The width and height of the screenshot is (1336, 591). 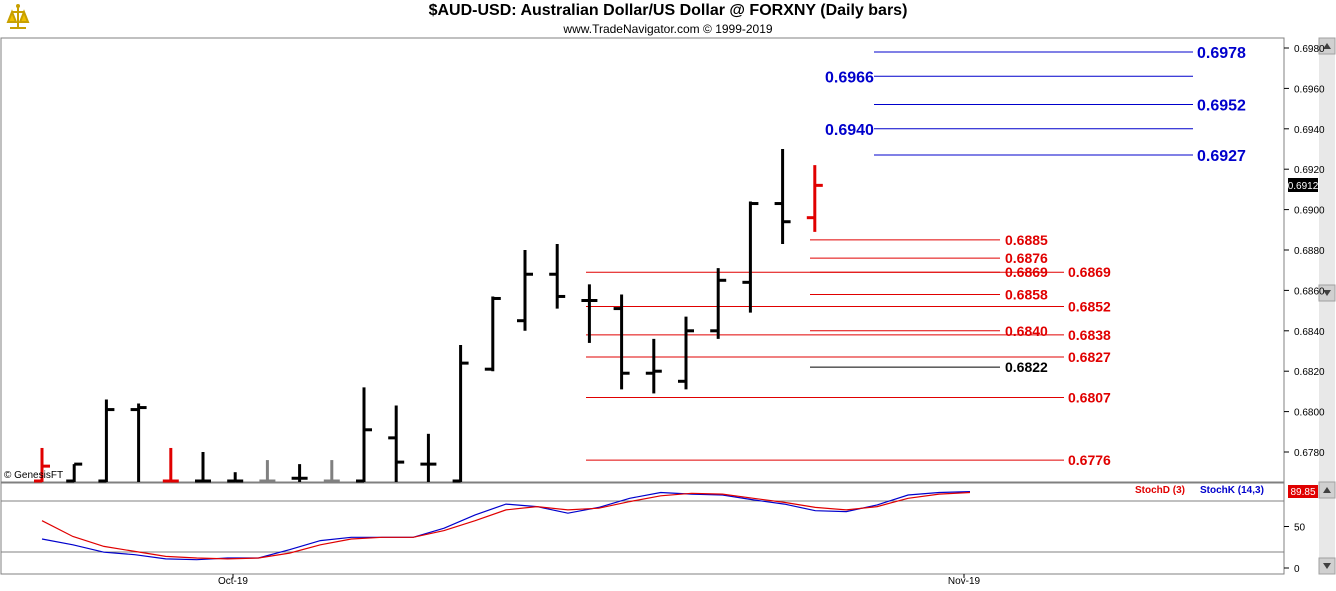 I want to click on price-tick-label: 0.6800, so click(x=1309, y=413).